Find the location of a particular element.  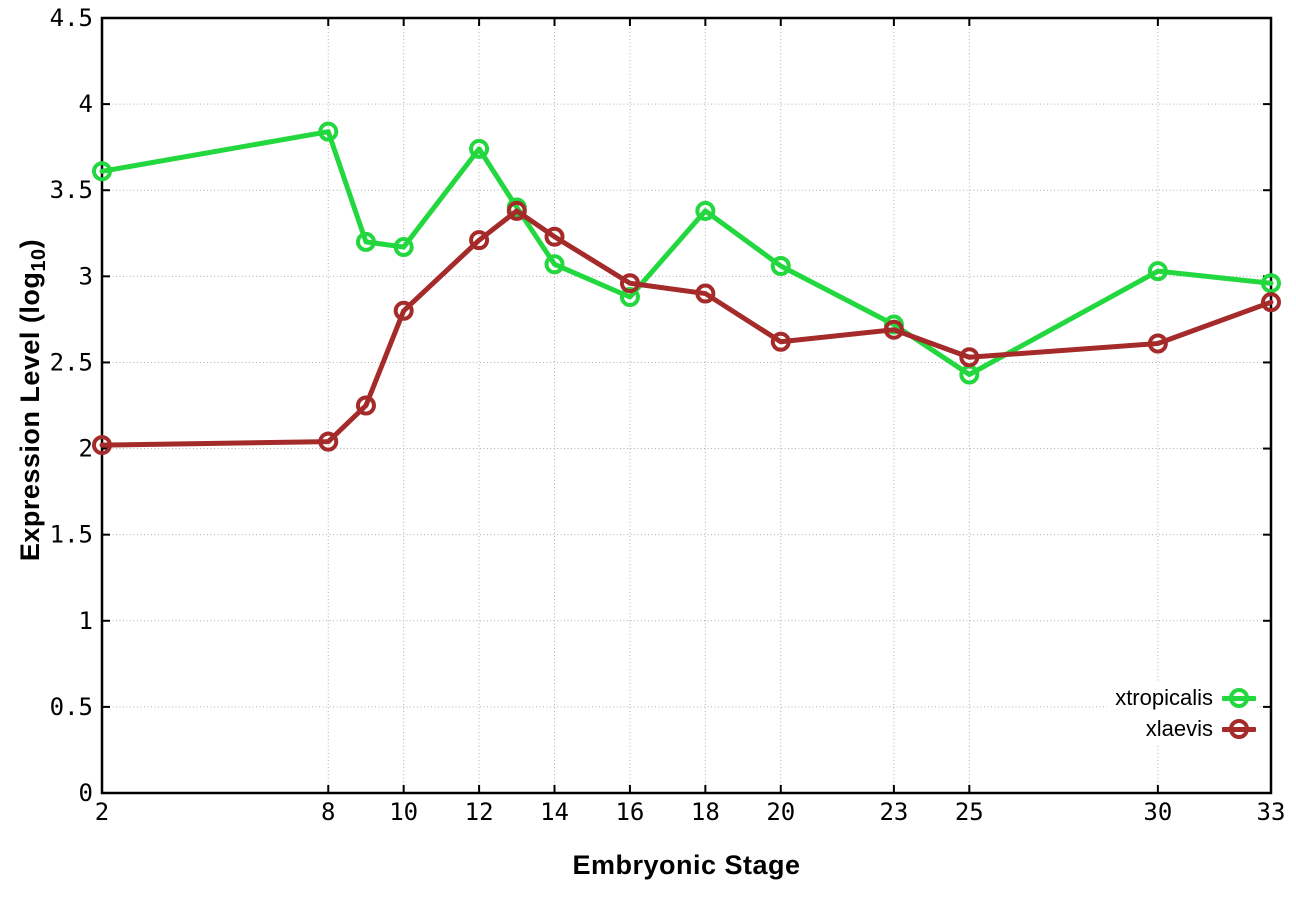

y-axis-title-suffix: ) is located at coordinates (29, 243).